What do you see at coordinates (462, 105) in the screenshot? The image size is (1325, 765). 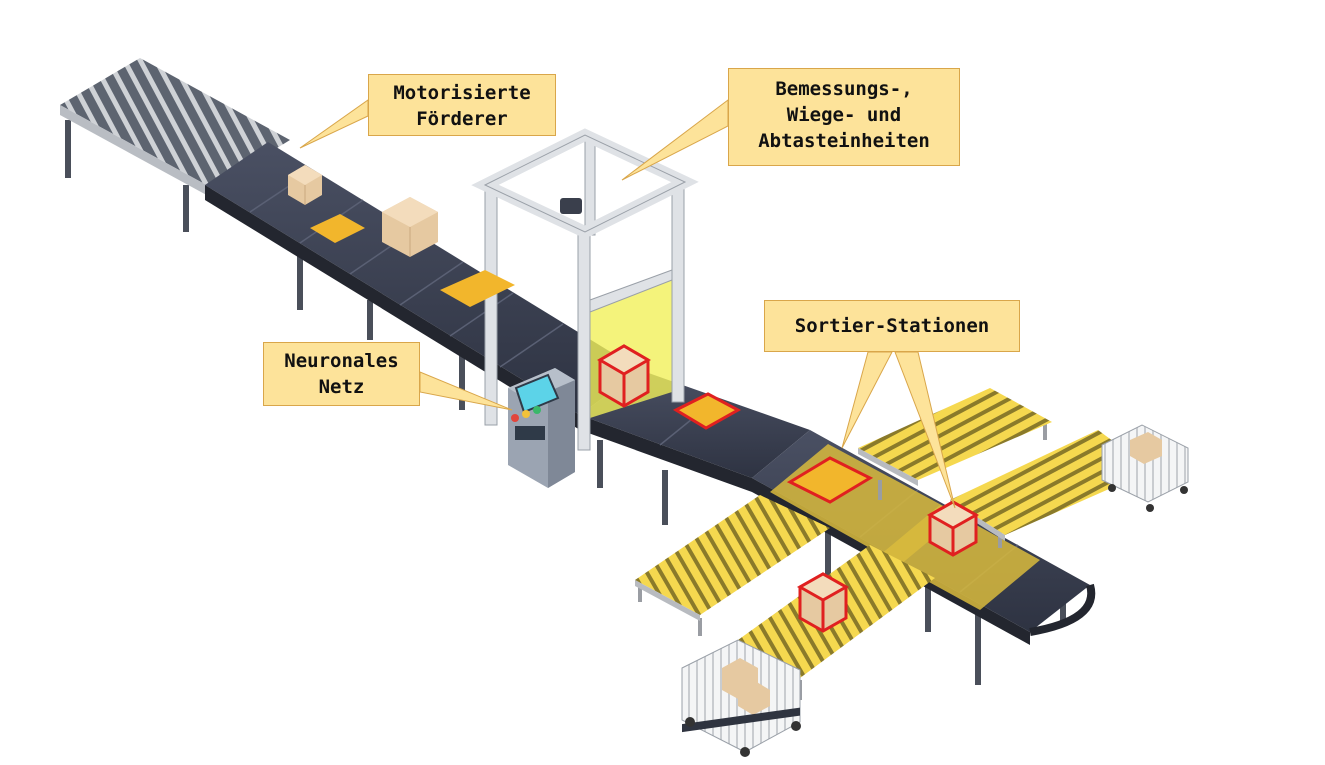 I see `callout-motorized-conveyor: Motorisierte Förderer` at bounding box center [462, 105].